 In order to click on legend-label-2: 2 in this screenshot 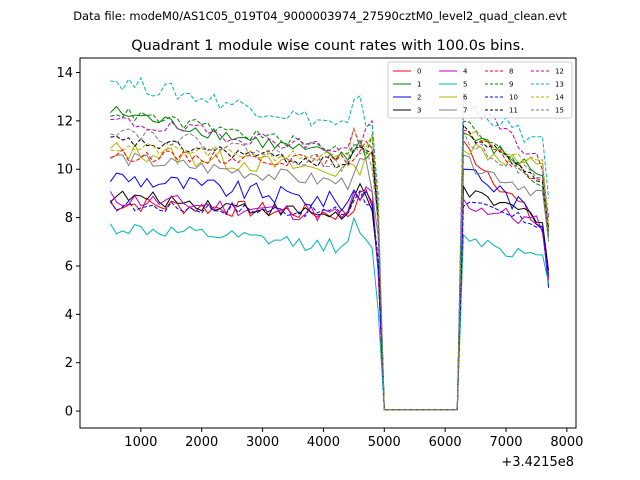, I will do `click(419, 98)`.